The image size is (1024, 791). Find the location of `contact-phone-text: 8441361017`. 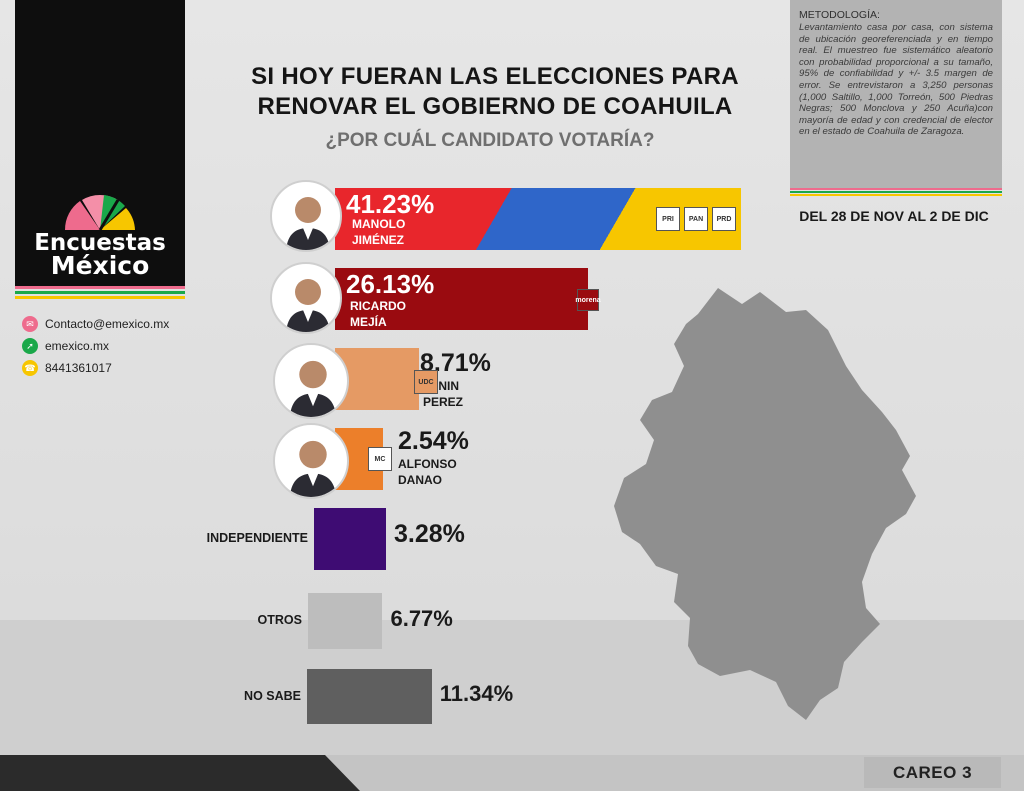

contact-phone-text: 8441361017 is located at coordinates (78, 368).